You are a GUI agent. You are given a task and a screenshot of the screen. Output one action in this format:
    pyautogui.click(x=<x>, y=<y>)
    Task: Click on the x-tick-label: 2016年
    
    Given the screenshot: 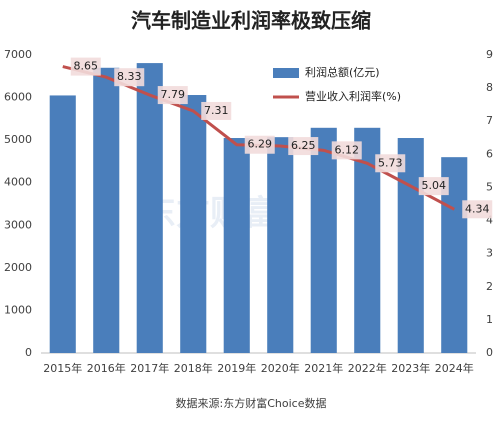 What is the action you would take?
    pyautogui.click(x=106, y=368)
    